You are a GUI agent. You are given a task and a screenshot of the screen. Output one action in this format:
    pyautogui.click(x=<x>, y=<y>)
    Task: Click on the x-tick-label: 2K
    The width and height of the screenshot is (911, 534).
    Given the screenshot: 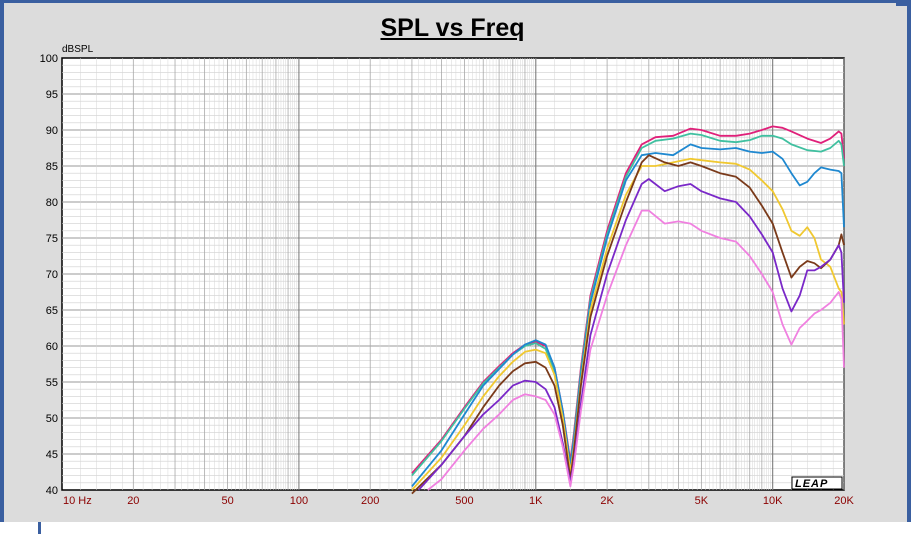 What is the action you would take?
    pyautogui.click(x=607, y=501)
    